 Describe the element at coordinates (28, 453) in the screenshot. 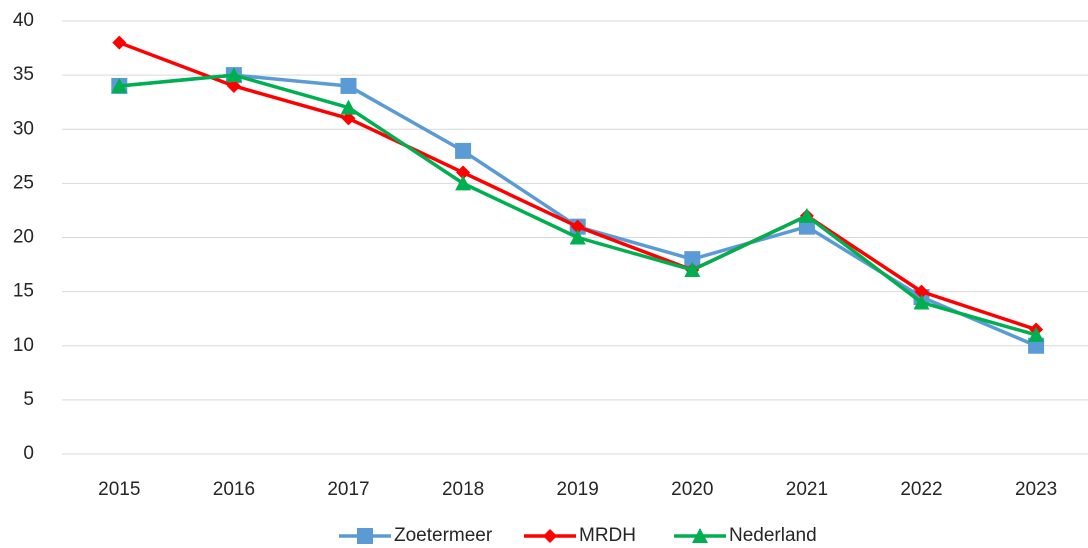

I see `y-tick-label: 0` at that location.